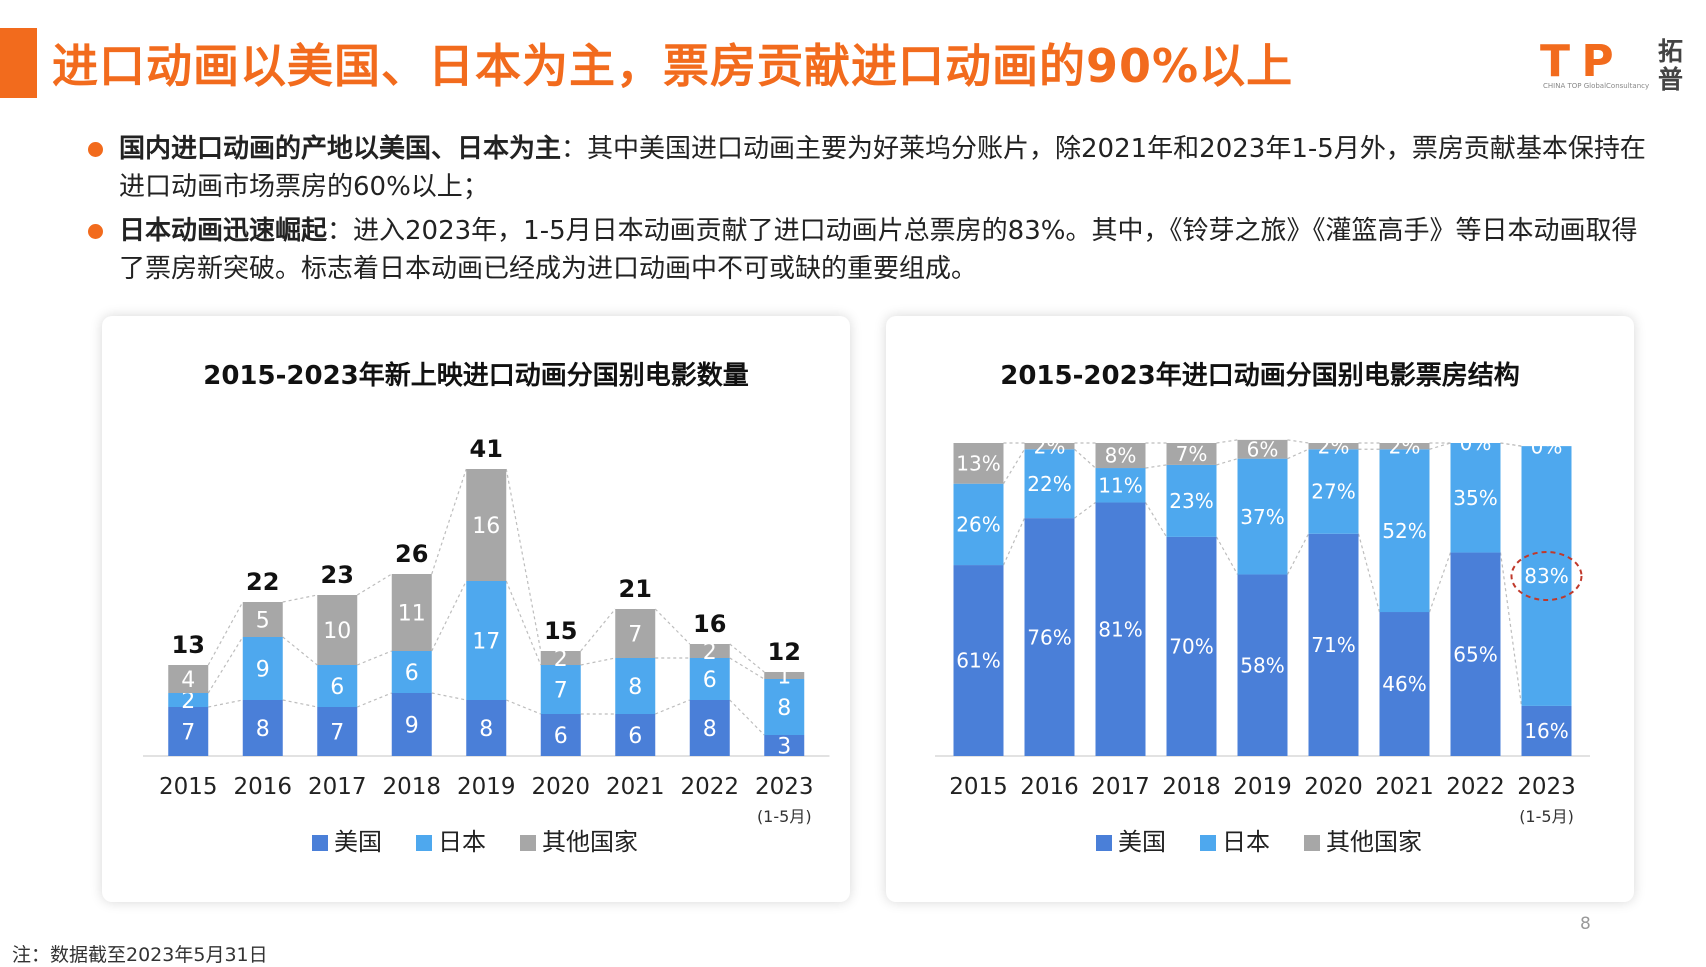  What do you see at coordinates (95, 149) in the screenshot?
I see `bullet-dot-icon` at bounding box center [95, 149].